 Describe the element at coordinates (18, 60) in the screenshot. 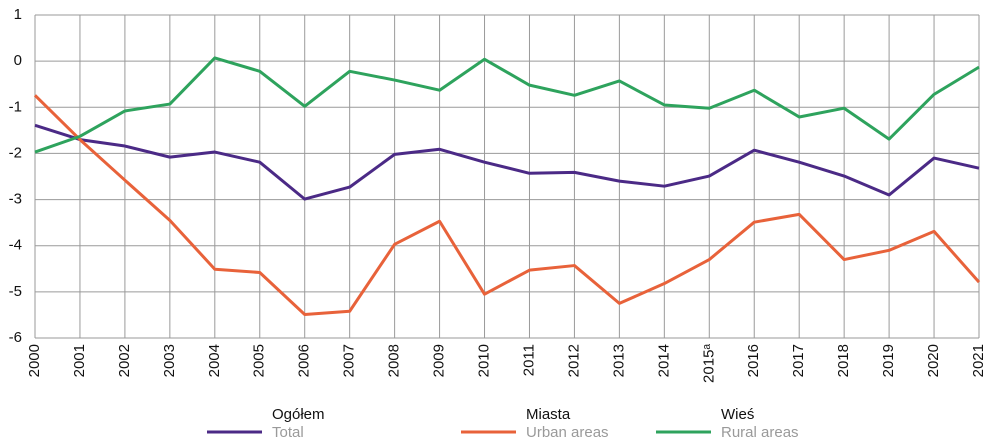

I see `y-tick-label: 0` at that location.